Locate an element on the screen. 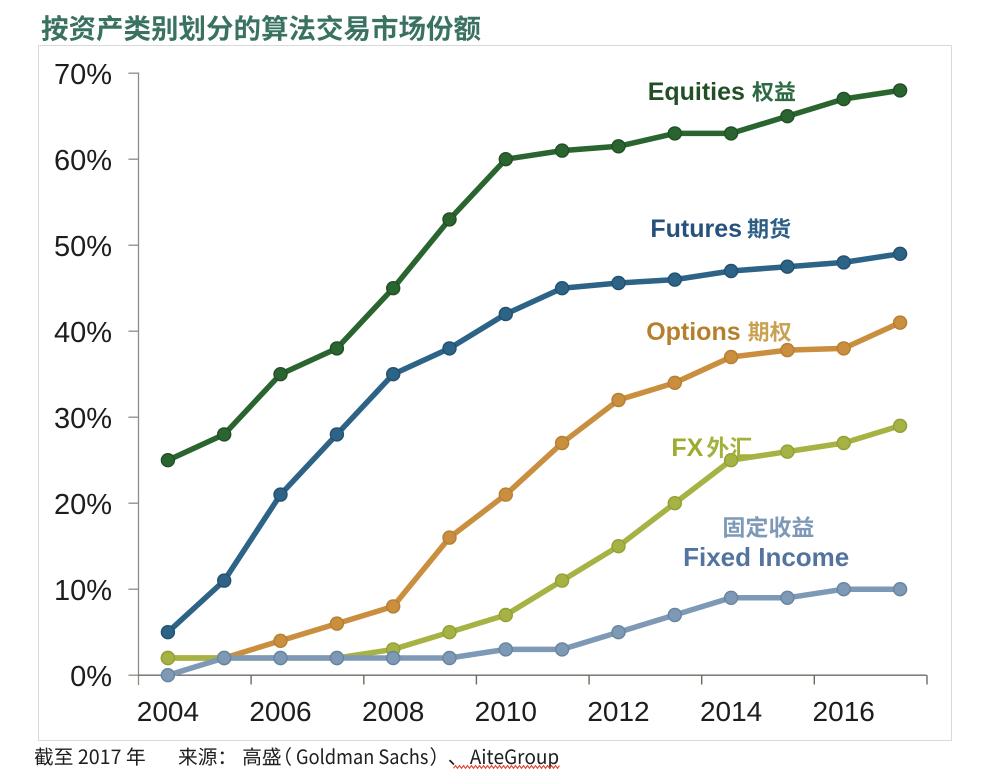  svg-text: 10% is located at coordinates (83, 591).